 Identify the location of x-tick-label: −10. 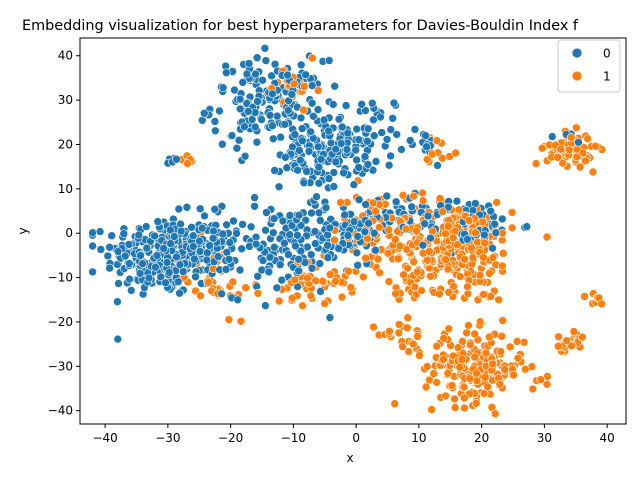
(293, 438).